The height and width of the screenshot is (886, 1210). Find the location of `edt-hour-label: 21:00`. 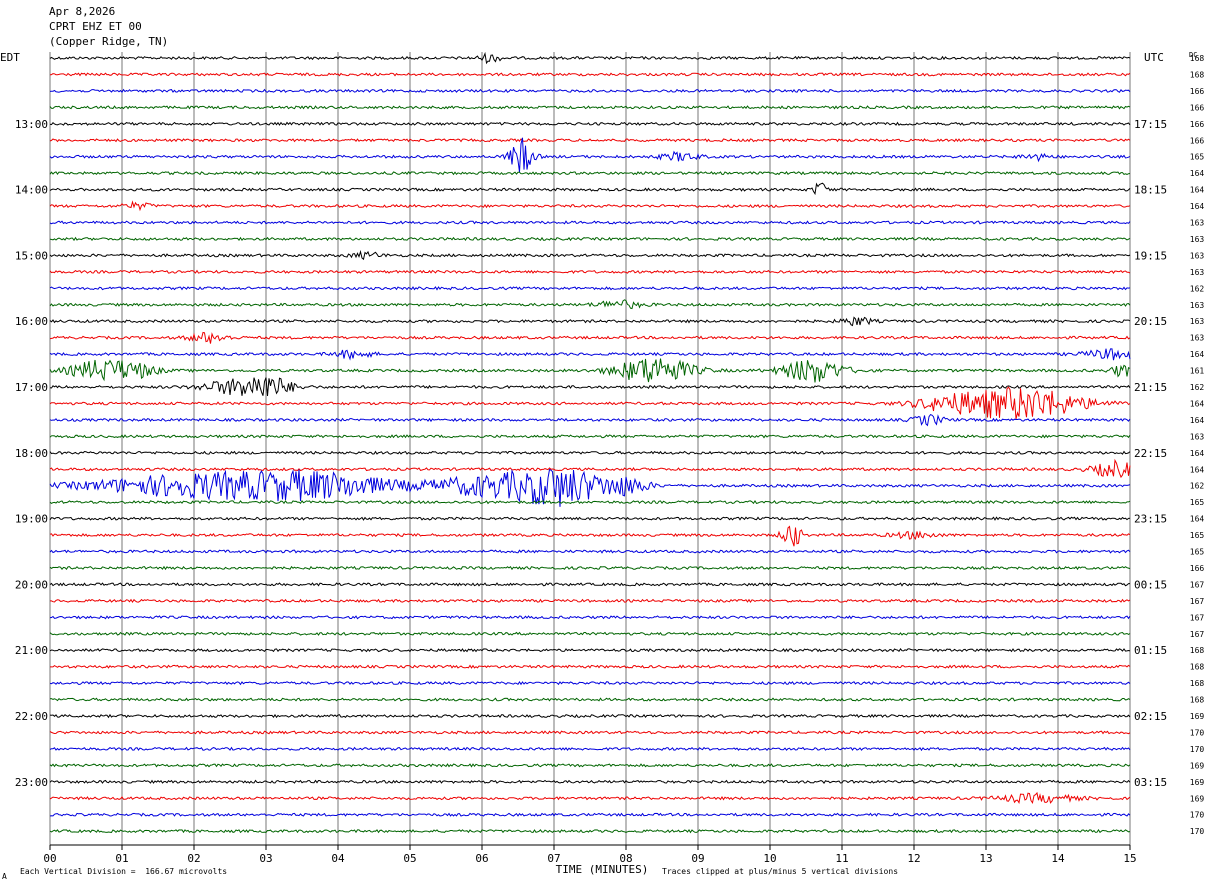

edt-hour-label: 21:00 is located at coordinates (31, 650).